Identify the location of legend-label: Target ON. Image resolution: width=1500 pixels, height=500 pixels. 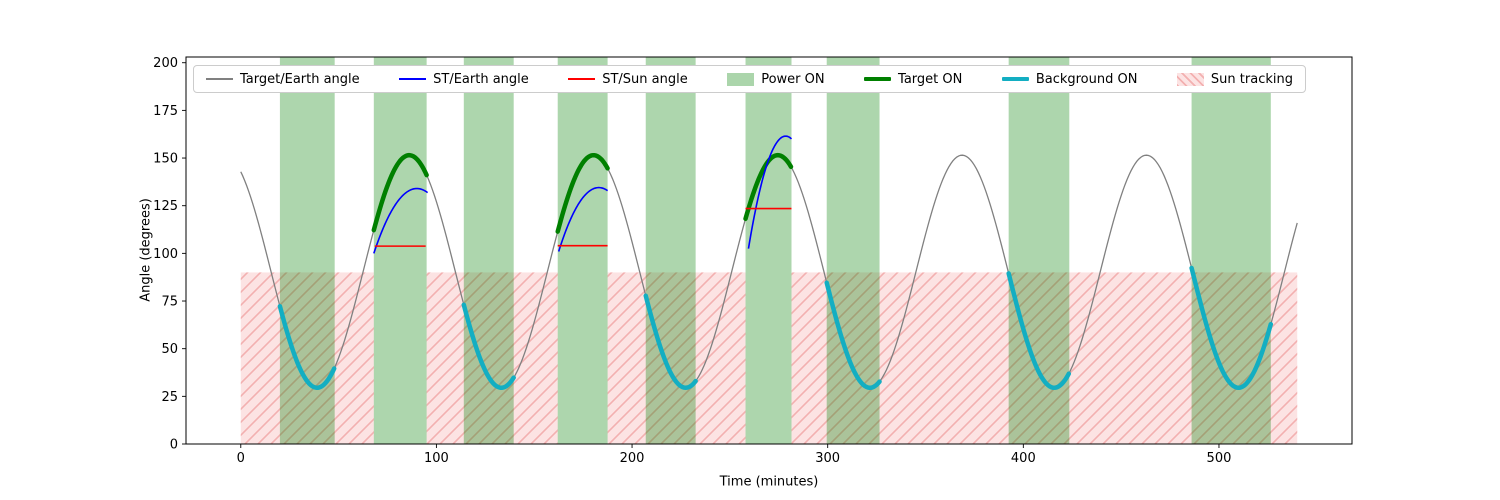
(930, 79).